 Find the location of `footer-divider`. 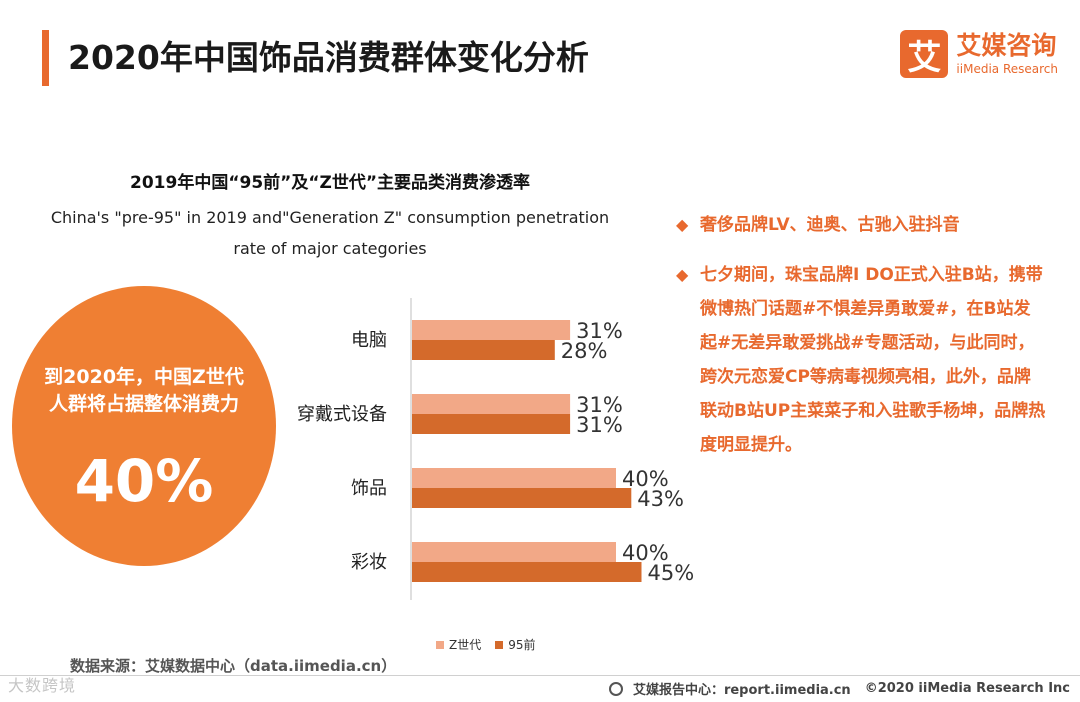

footer-divider is located at coordinates (540, 675).